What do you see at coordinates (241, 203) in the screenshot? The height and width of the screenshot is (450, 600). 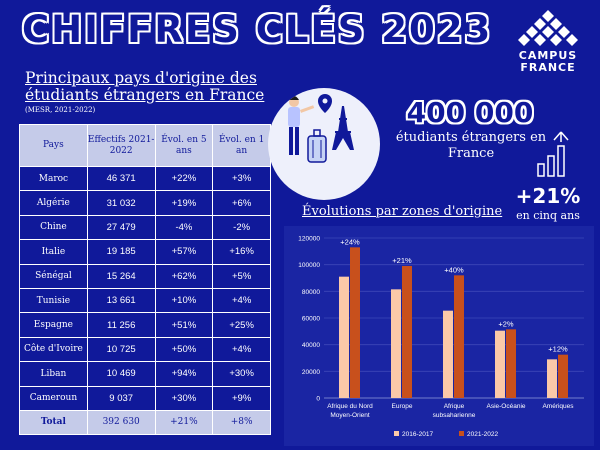 I see `cell-evol-1: +6%` at bounding box center [241, 203].